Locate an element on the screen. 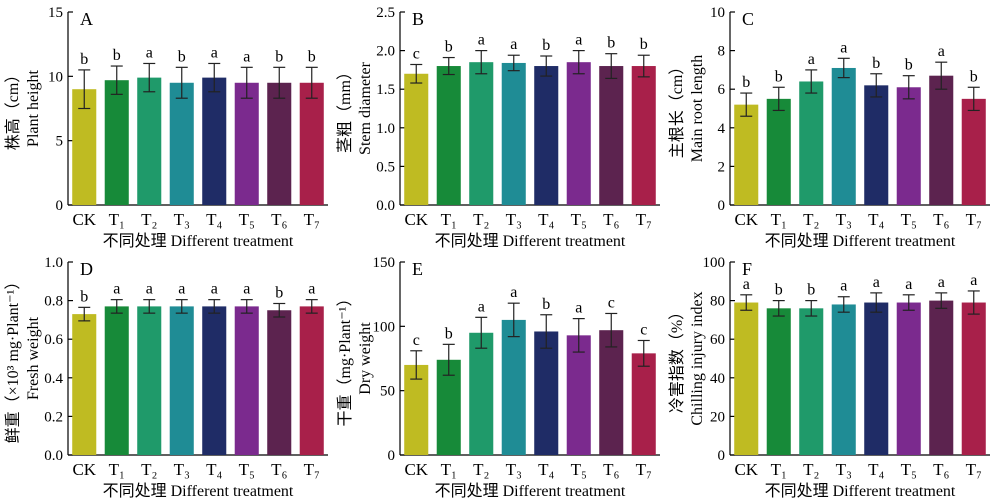 The image size is (1000, 501). y-tick-label: 1.0 is located at coordinates (385, 129).